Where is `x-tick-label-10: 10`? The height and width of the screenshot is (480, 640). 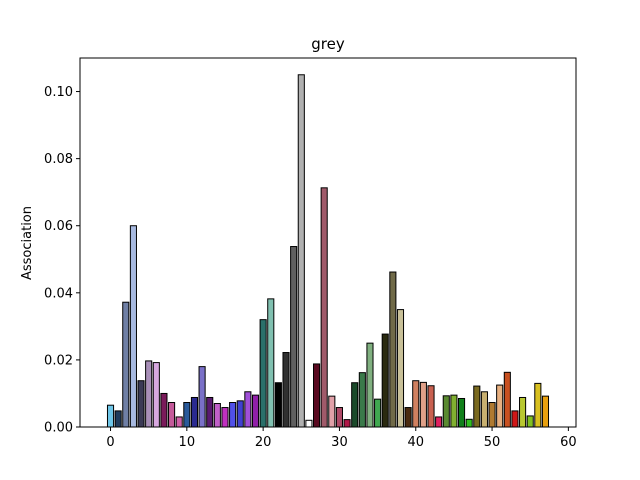 x-tick-label-10: 10 is located at coordinates (187, 442).